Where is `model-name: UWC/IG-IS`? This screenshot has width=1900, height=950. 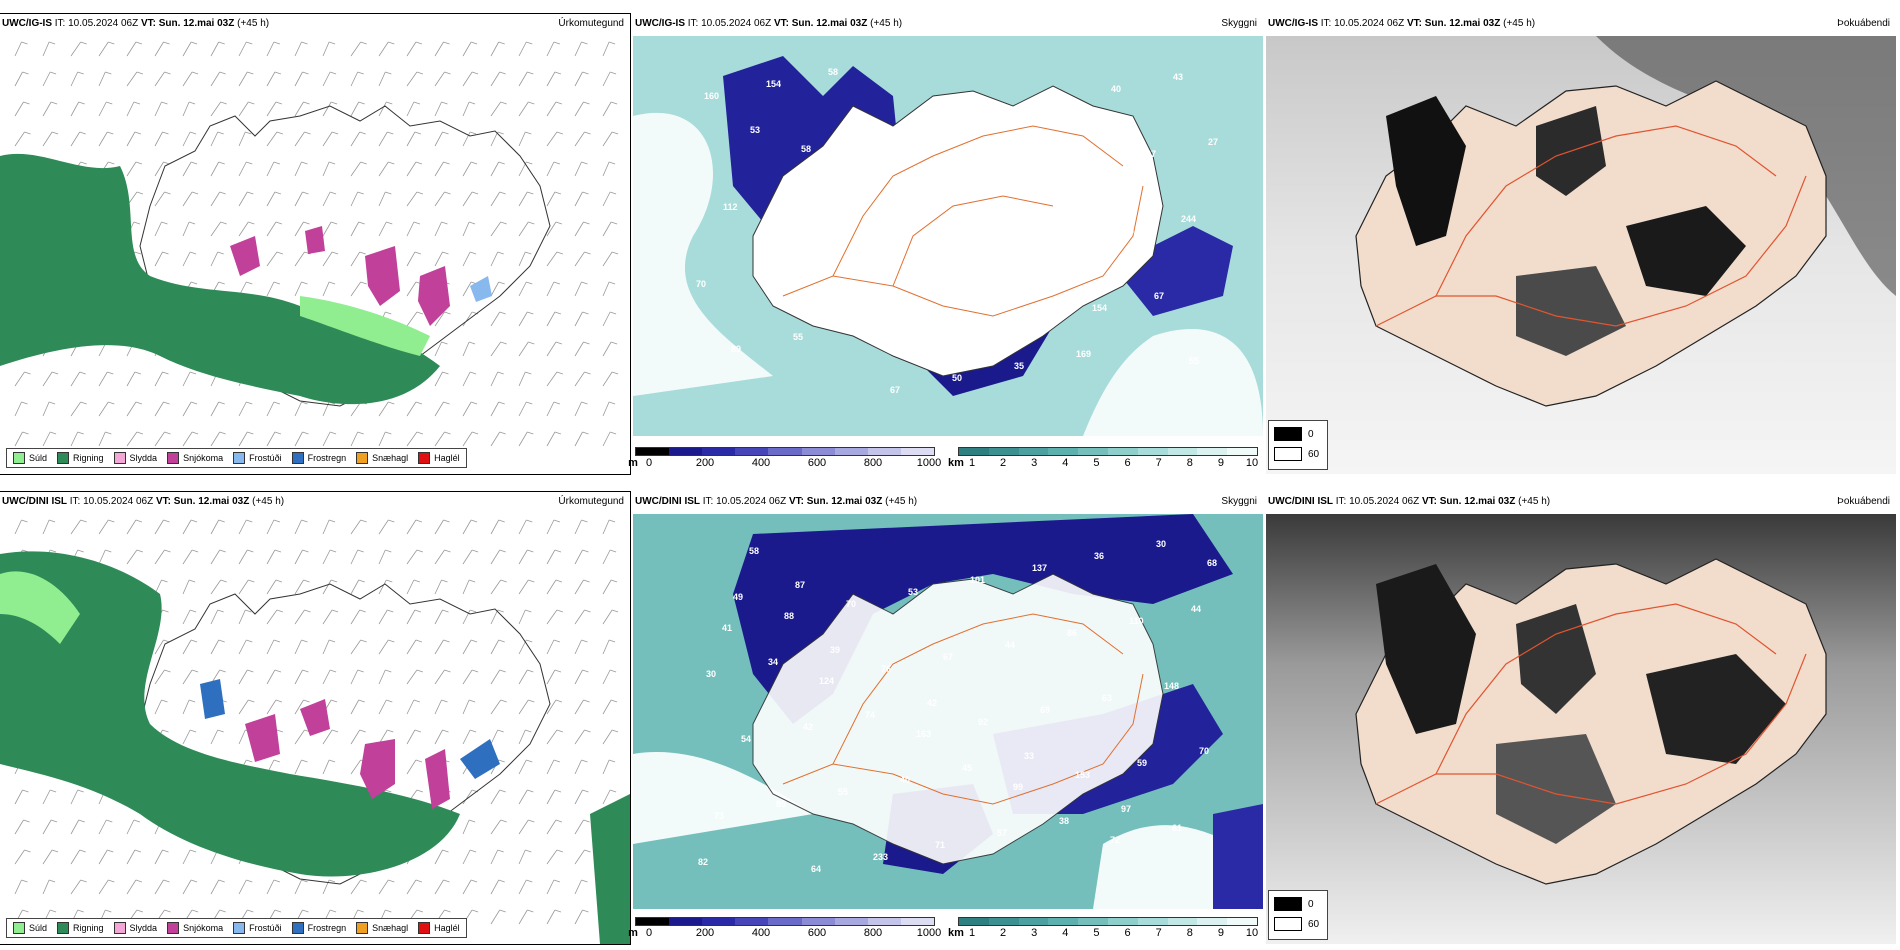 model-name: UWC/IG-IS is located at coordinates (660, 23).